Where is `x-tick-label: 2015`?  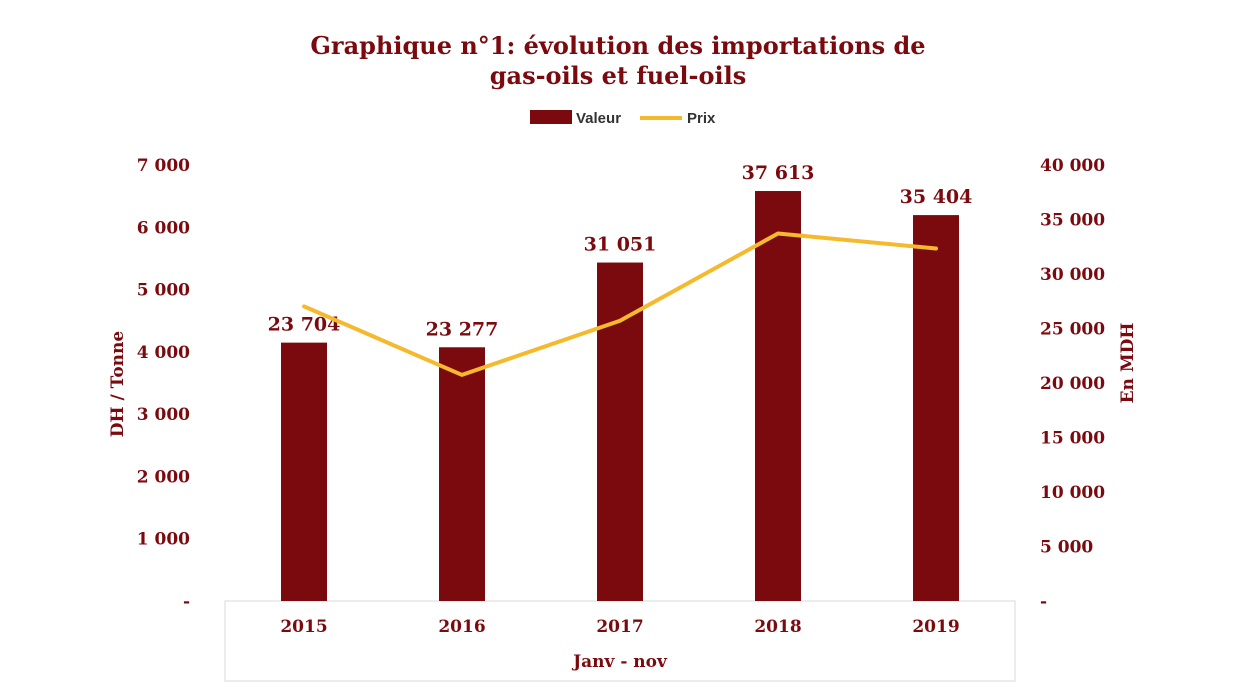 x-tick-label: 2015 is located at coordinates (303, 627).